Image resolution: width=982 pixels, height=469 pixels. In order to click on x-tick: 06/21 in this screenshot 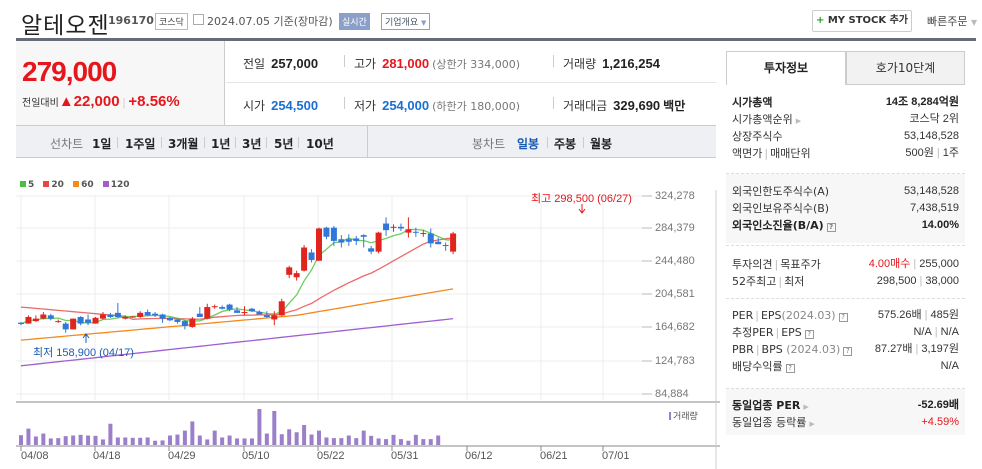, I will do `click(554, 456)`.